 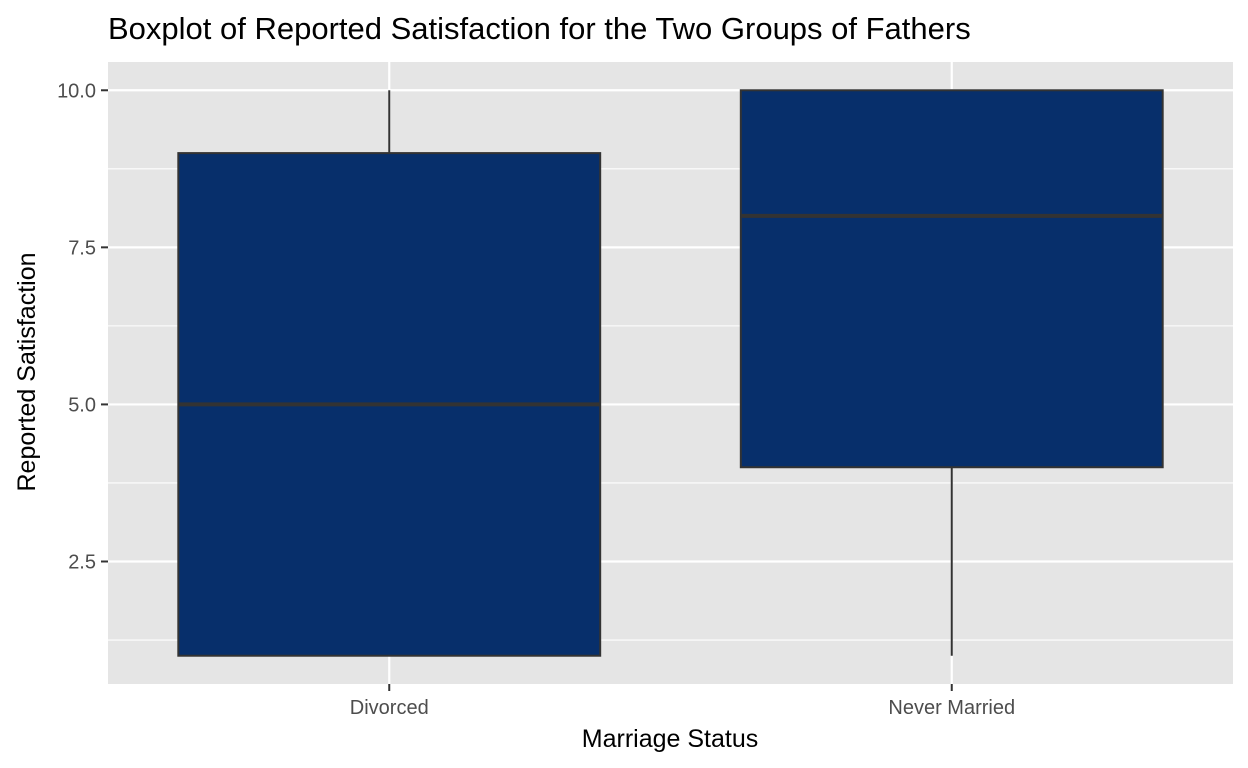 I want to click on y-axis: 2.5 5.0 7.5 10.0, so click(x=82, y=326).